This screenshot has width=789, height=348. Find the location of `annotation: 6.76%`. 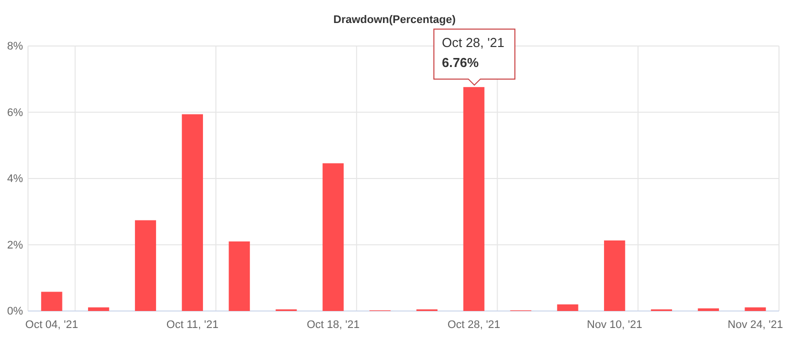

annotation: 6.76% is located at coordinates (461, 62).